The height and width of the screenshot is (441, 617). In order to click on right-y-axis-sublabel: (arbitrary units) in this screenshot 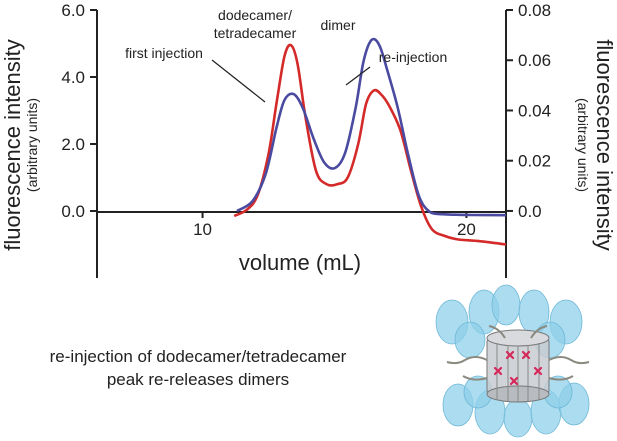, I will do `click(583, 145)`.